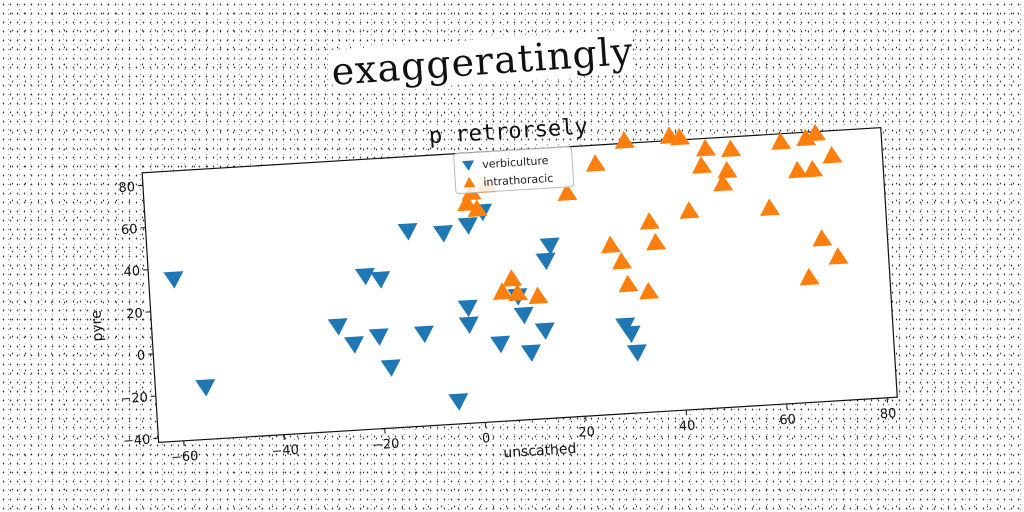 This screenshot has width=1024, height=512. What do you see at coordinates (137, 441) in the screenshot?
I see `y-tick-label: −40` at bounding box center [137, 441].